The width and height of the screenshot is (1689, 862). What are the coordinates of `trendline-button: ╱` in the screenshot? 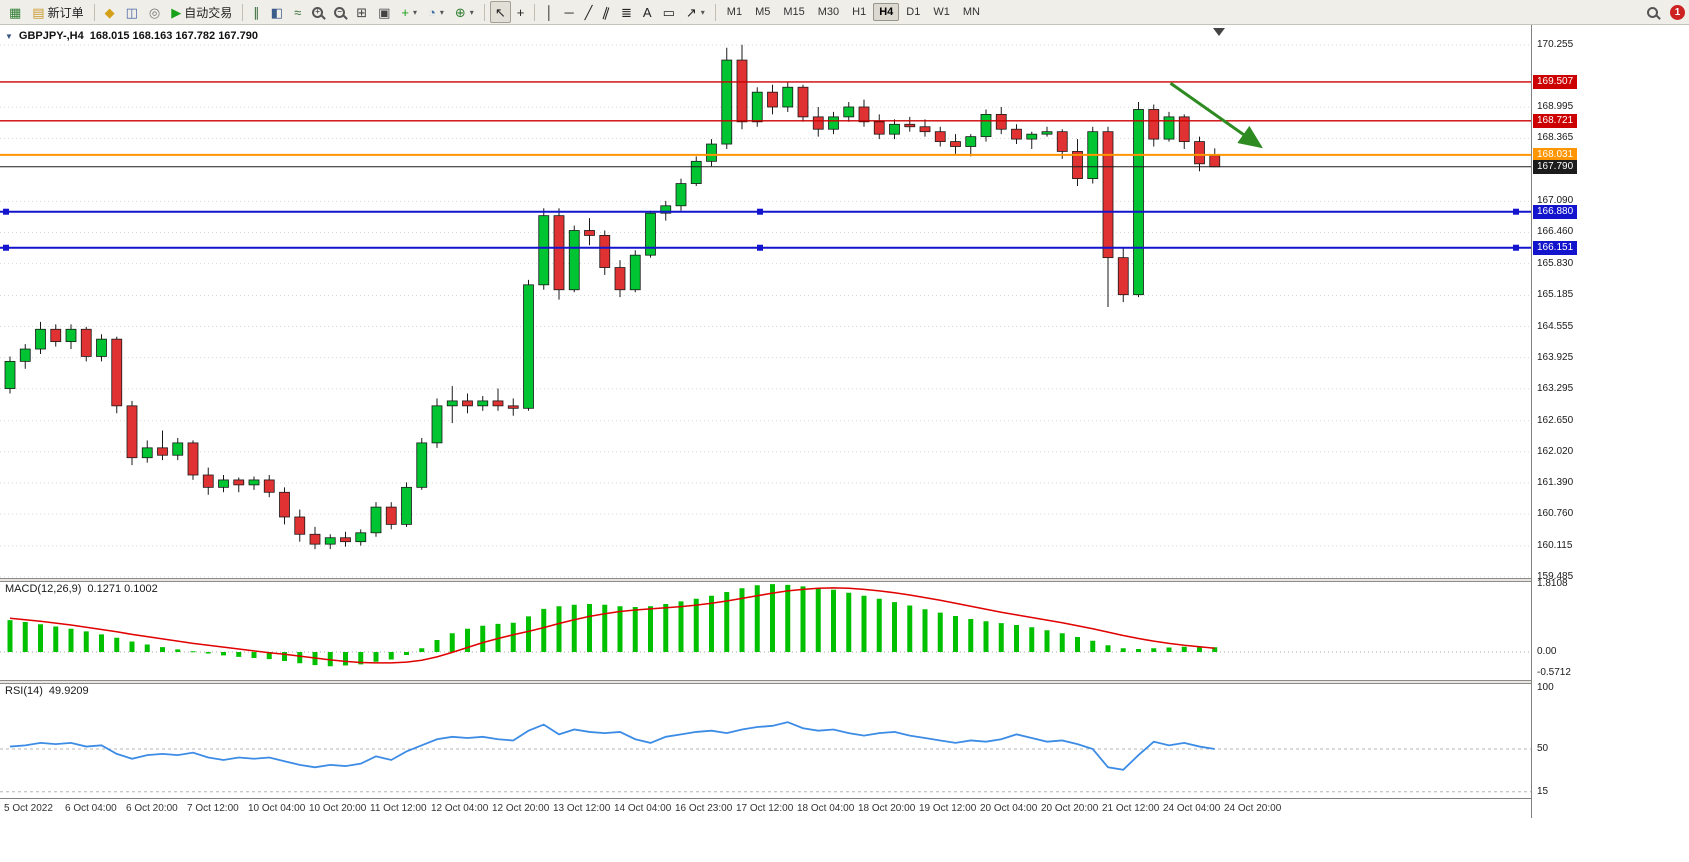 It's located at (589, 12).